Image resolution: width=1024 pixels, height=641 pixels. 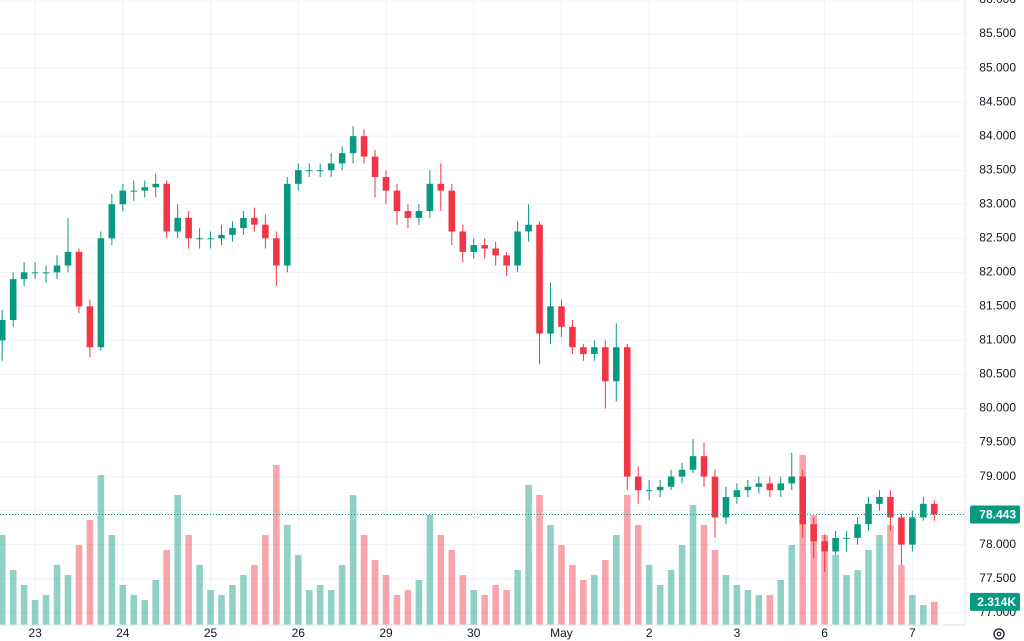 I want to click on y-tick-label: 82.500, so click(x=997, y=237).